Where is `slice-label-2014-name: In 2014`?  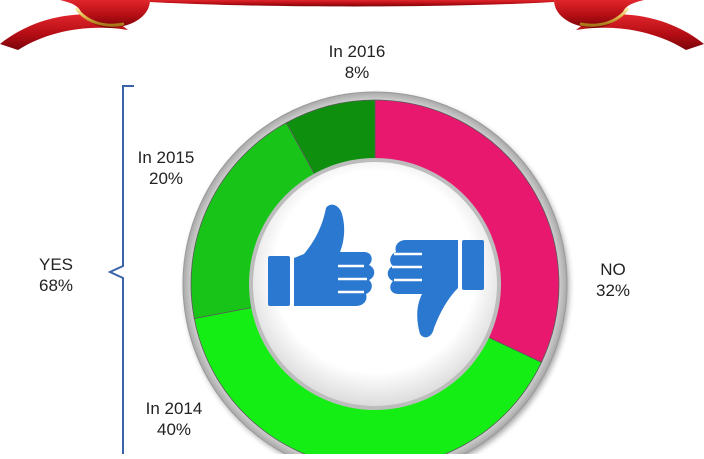 slice-label-2014-name: In 2014 is located at coordinates (174, 408).